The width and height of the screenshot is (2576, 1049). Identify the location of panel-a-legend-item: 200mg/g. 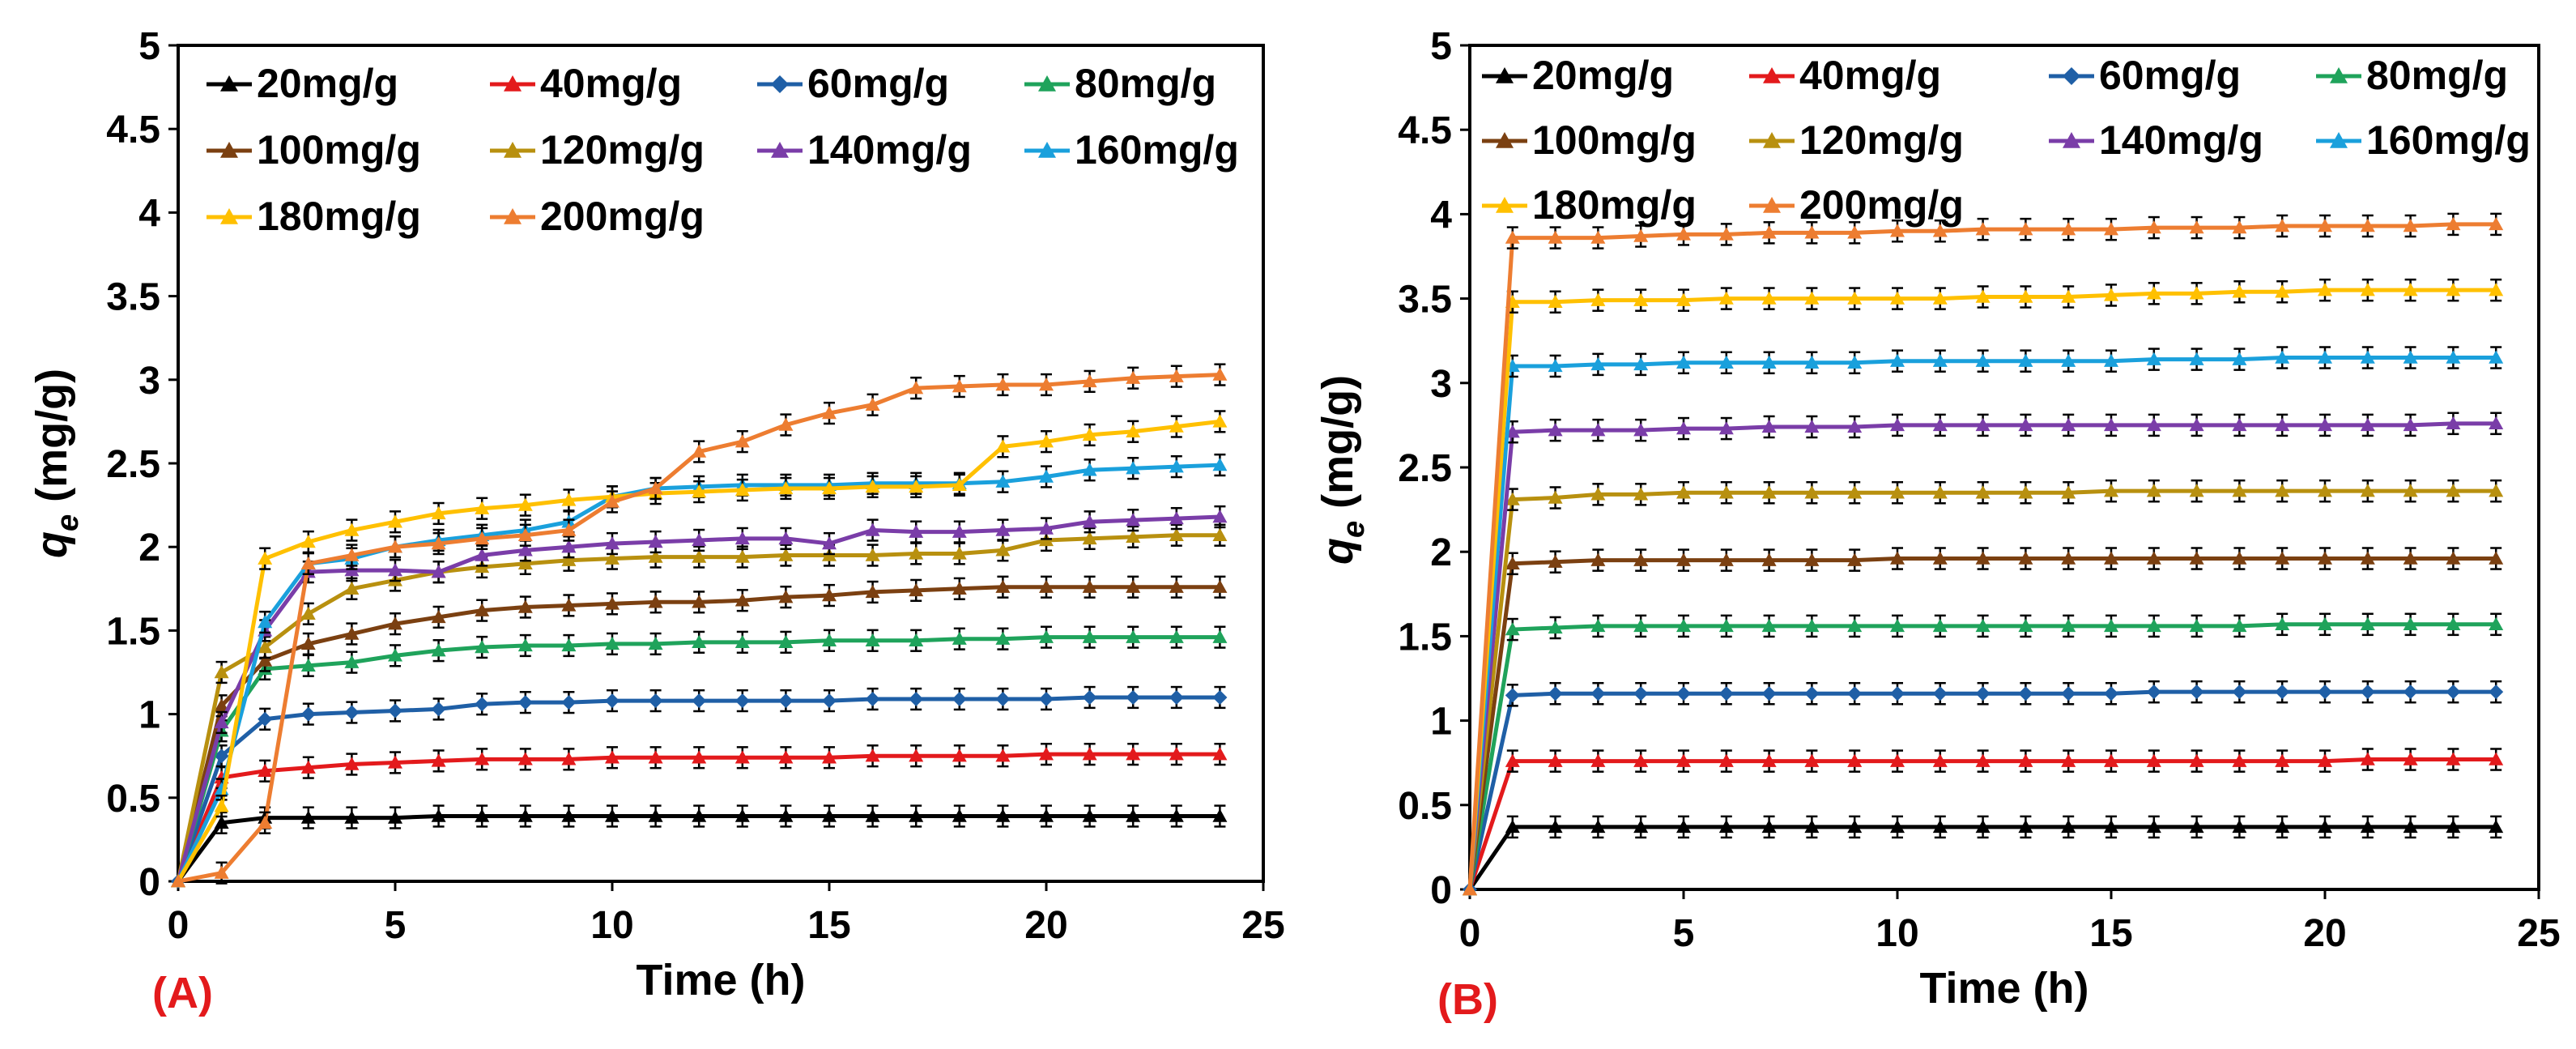
(597, 216).